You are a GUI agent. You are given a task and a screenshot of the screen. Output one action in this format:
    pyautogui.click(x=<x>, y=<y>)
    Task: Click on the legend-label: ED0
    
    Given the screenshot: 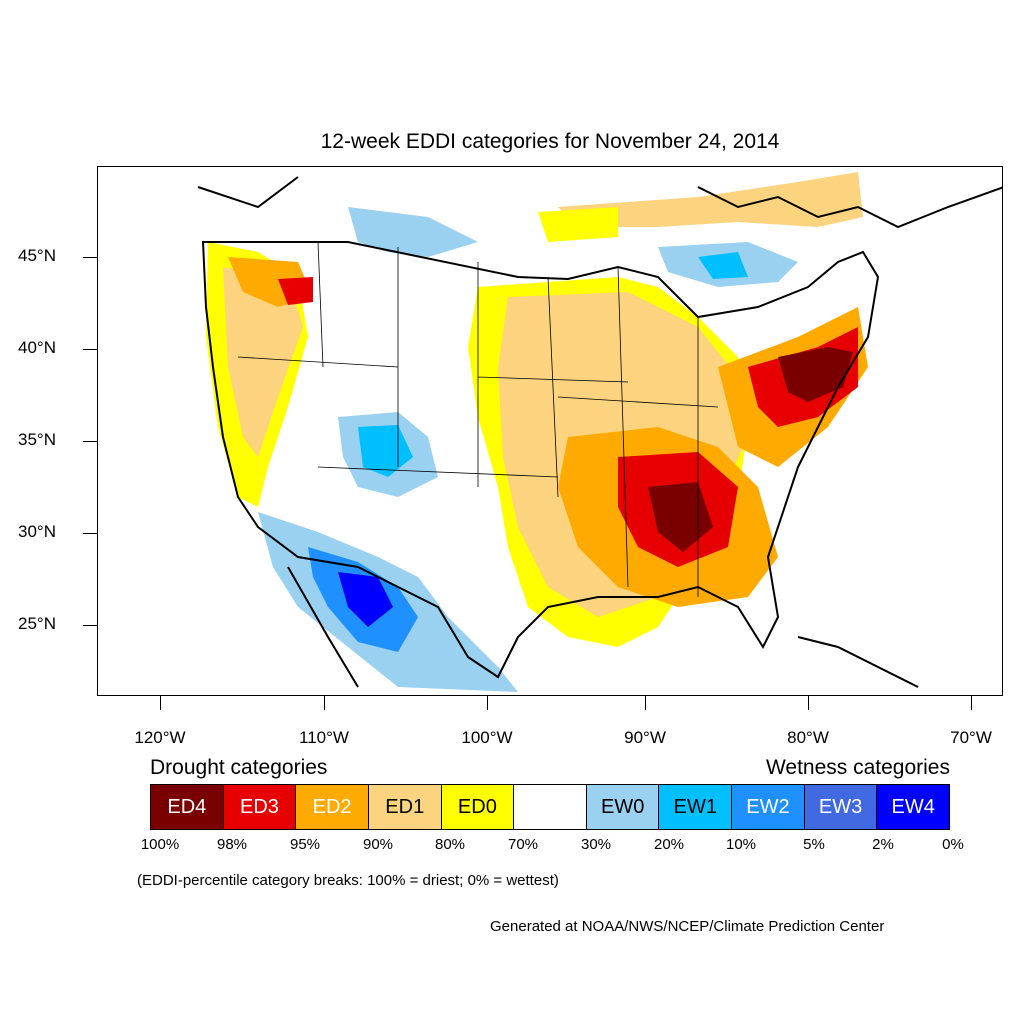 What is the action you would take?
    pyautogui.click(x=477, y=806)
    